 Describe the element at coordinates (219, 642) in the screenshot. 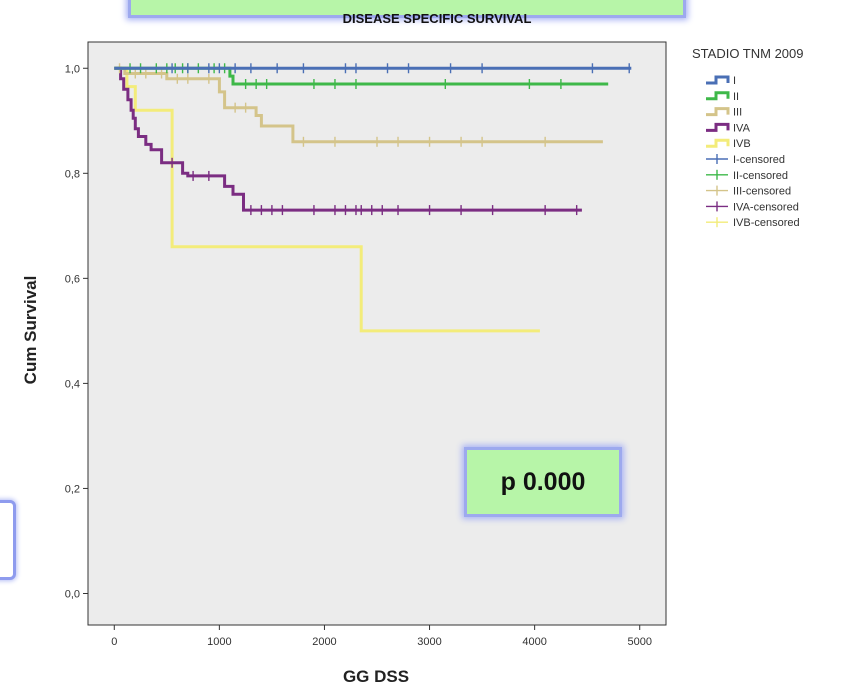

I see `x-tick-label: 1000` at that location.